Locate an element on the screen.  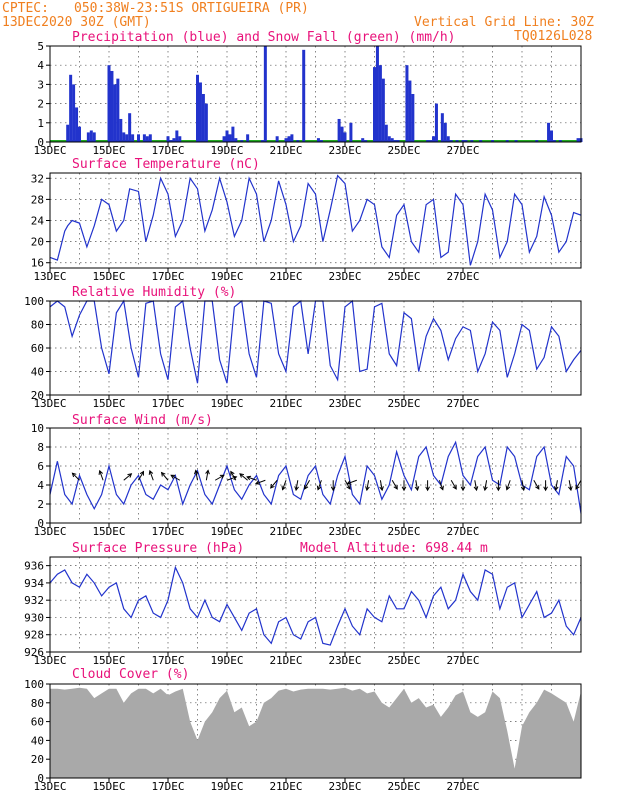
y-tick-label: 40 is located at coordinates (37, 740).